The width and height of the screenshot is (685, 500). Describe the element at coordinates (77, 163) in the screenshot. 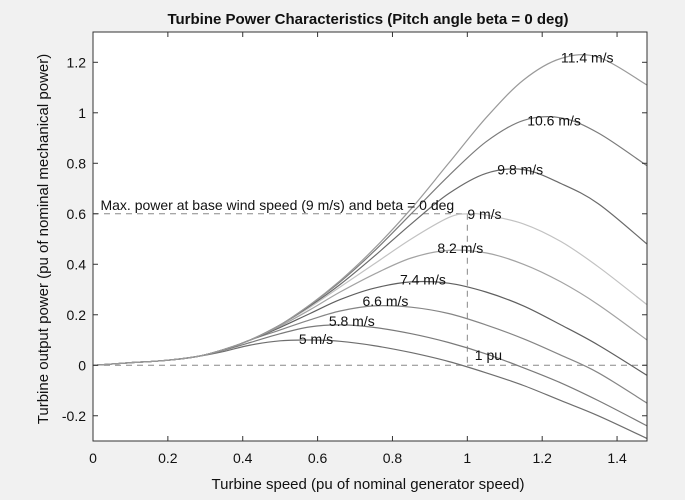

I see `y-tick-label: 0.8` at that location.